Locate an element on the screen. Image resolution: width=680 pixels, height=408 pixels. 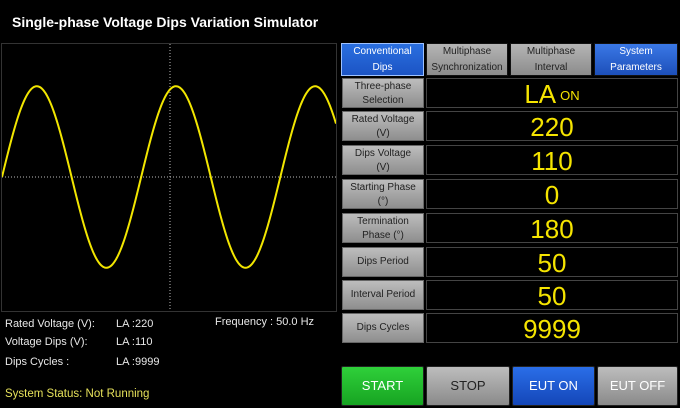
param-label-line1: Dips Voltage is located at coordinates (383, 153).